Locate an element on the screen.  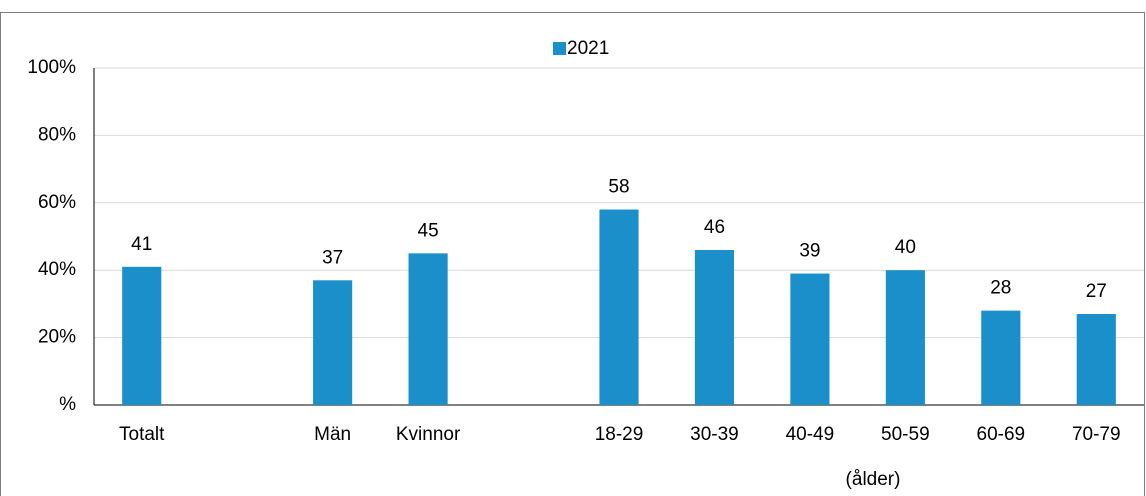
x-tick-label: 30-39 is located at coordinates (714, 434).